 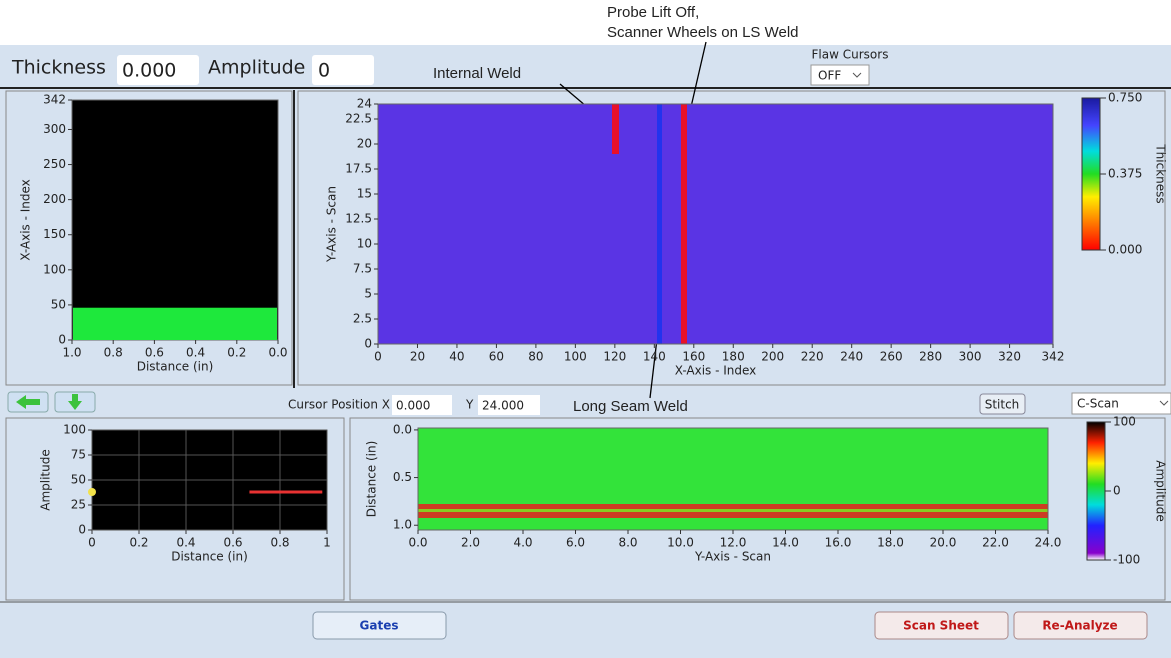 I want to click on x-tick-label: 22.0, so click(x=995, y=543).